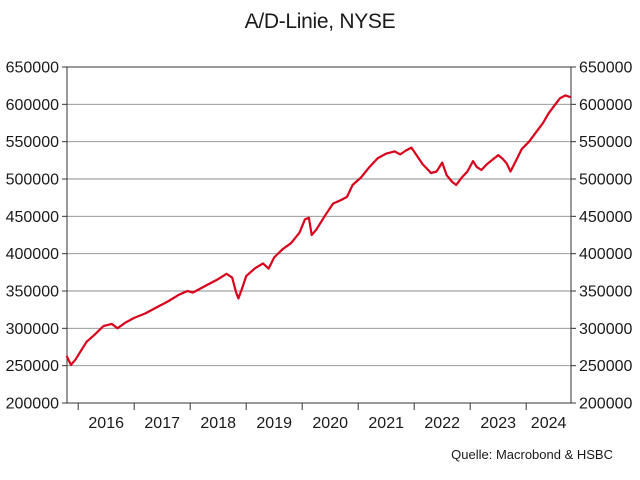 The width and height of the screenshot is (640, 480). What do you see at coordinates (605, 292) in the screenshot?
I see `y-tick-label-right: 350000` at bounding box center [605, 292].